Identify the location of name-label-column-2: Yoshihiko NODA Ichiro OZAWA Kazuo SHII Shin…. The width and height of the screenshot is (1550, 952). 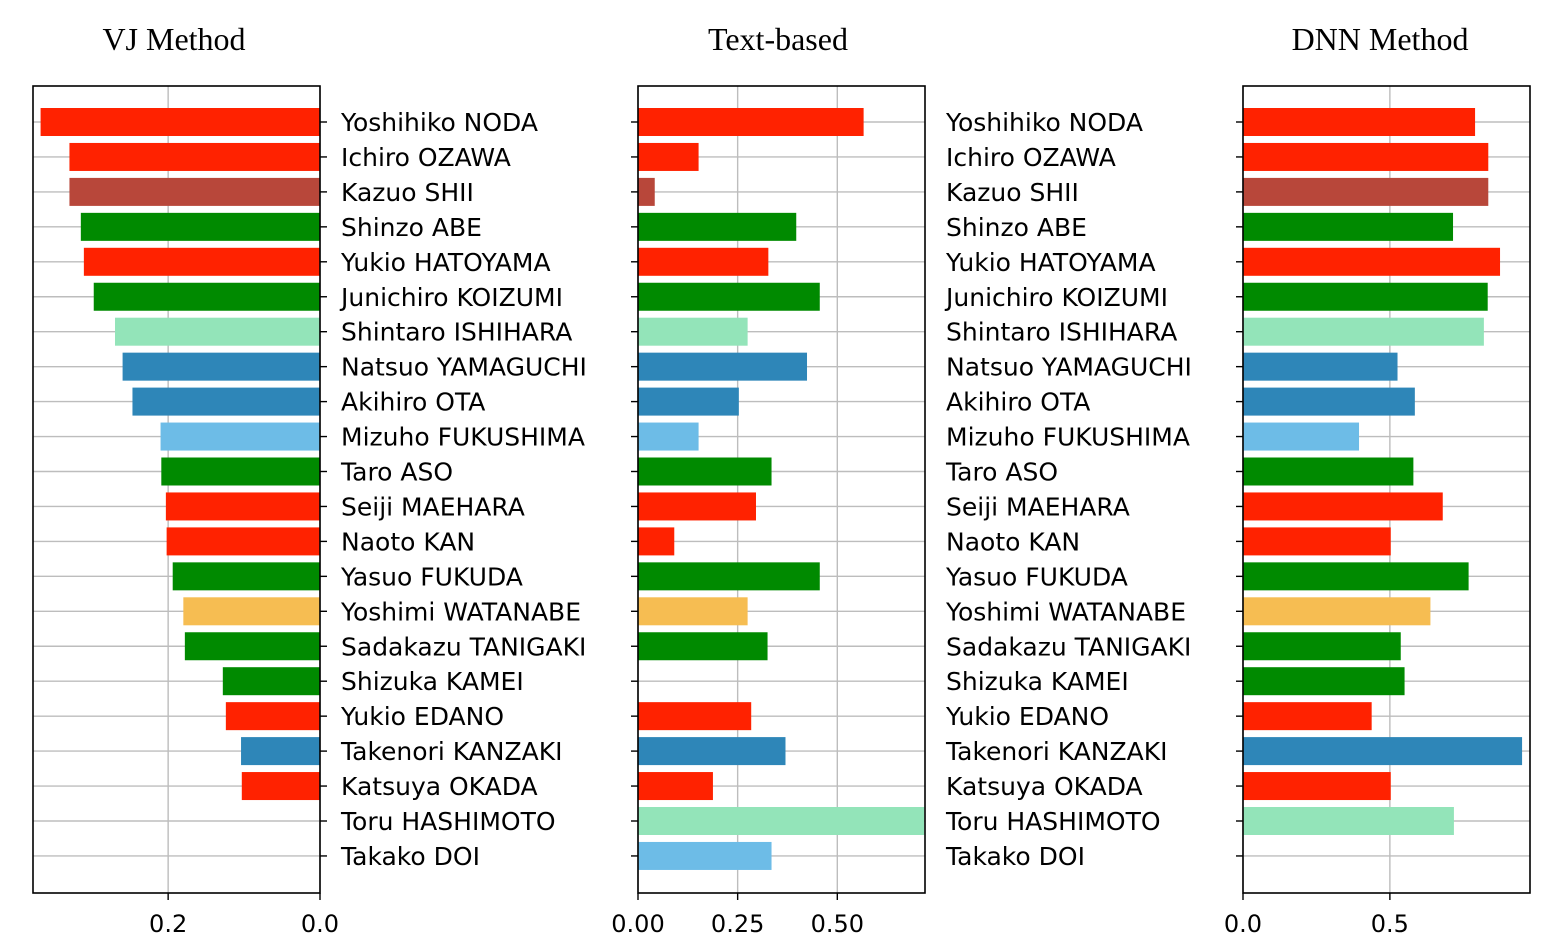
(1068, 489).